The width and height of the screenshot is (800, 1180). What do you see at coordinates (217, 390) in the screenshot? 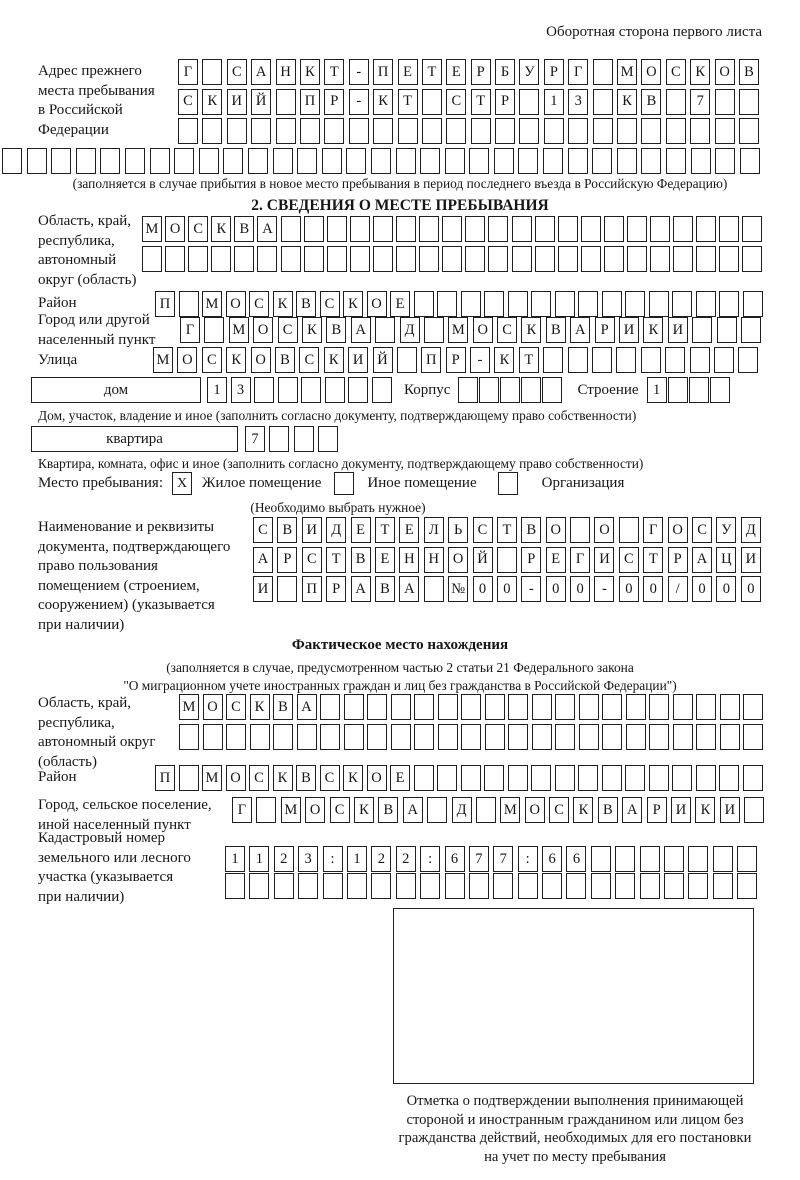
I see `char-cell: 1` at bounding box center [217, 390].